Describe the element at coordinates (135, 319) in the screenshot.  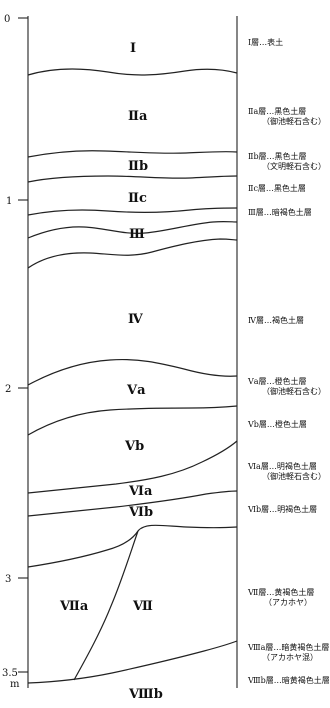
I see `layer-label-IV: Ⅳ` at that location.